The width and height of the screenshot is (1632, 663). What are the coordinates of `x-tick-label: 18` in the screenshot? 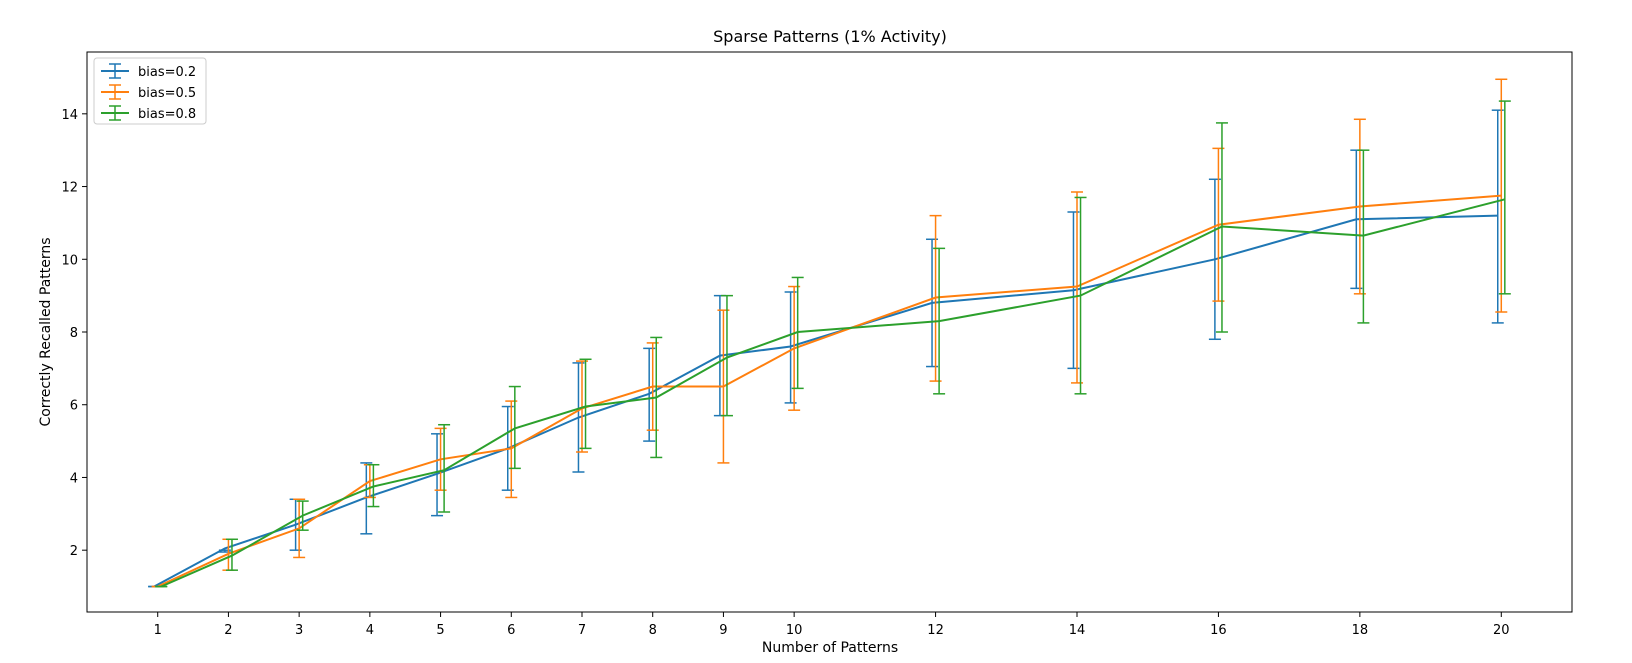 It's located at (1360, 630).